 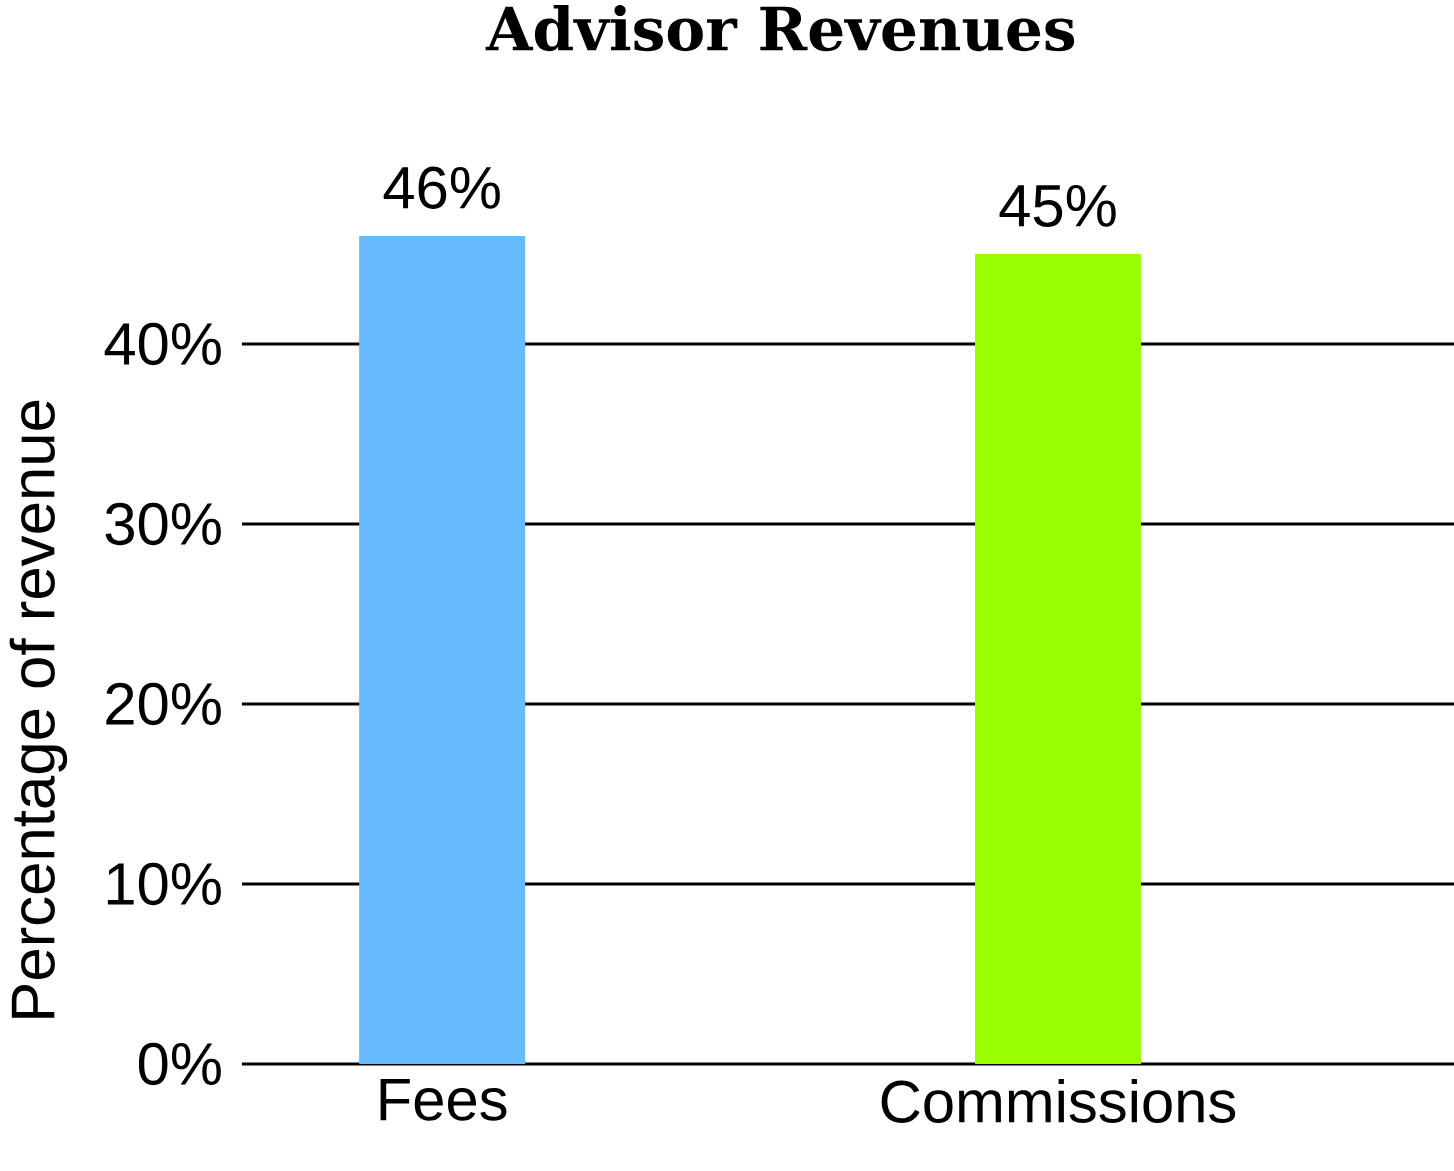 What do you see at coordinates (443, 1100) in the screenshot?
I see `x-tick-label: Fees` at bounding box center [443, 1100].